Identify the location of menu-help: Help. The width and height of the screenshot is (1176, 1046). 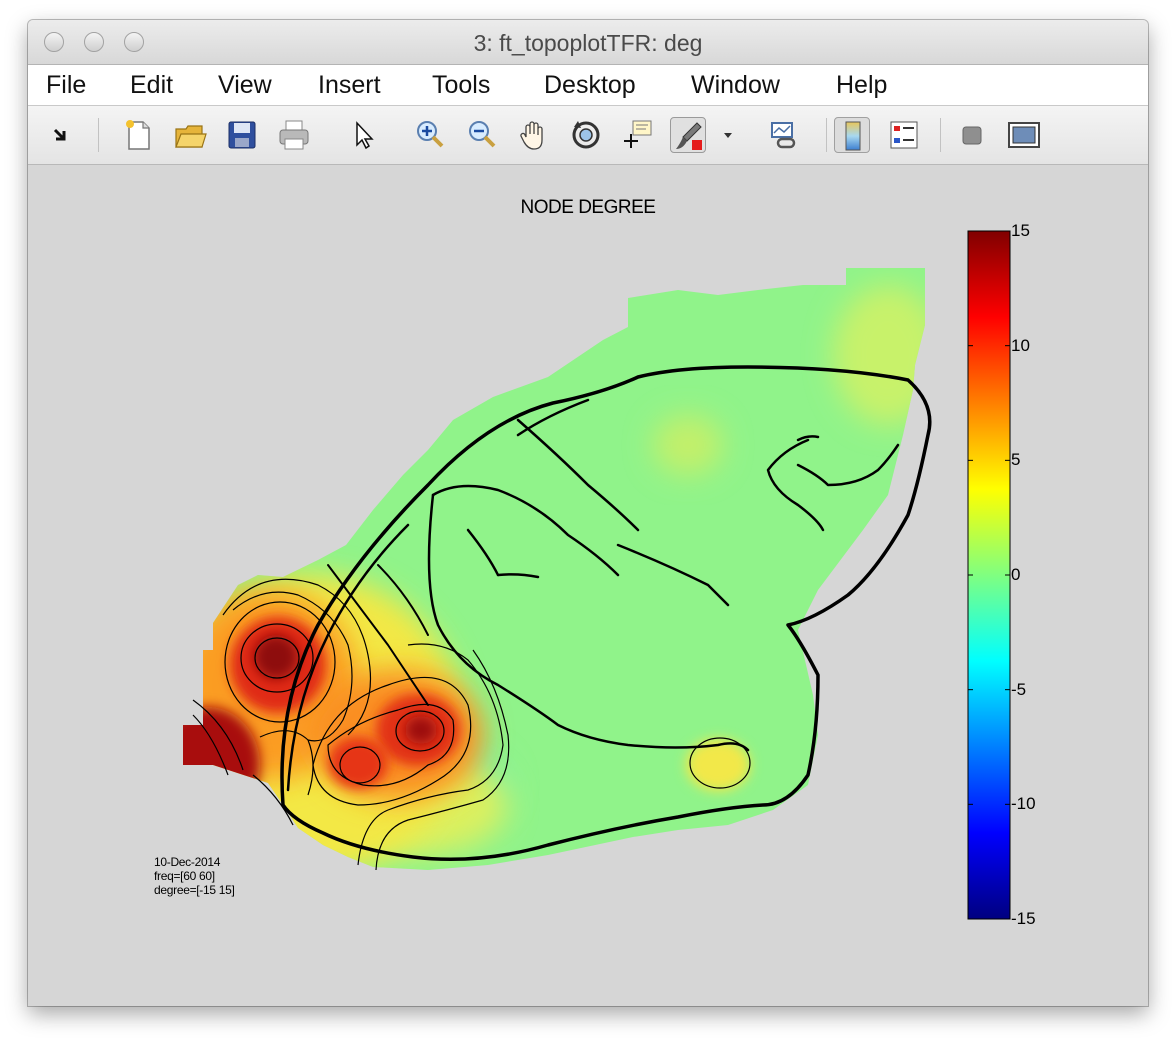
(862, 85).